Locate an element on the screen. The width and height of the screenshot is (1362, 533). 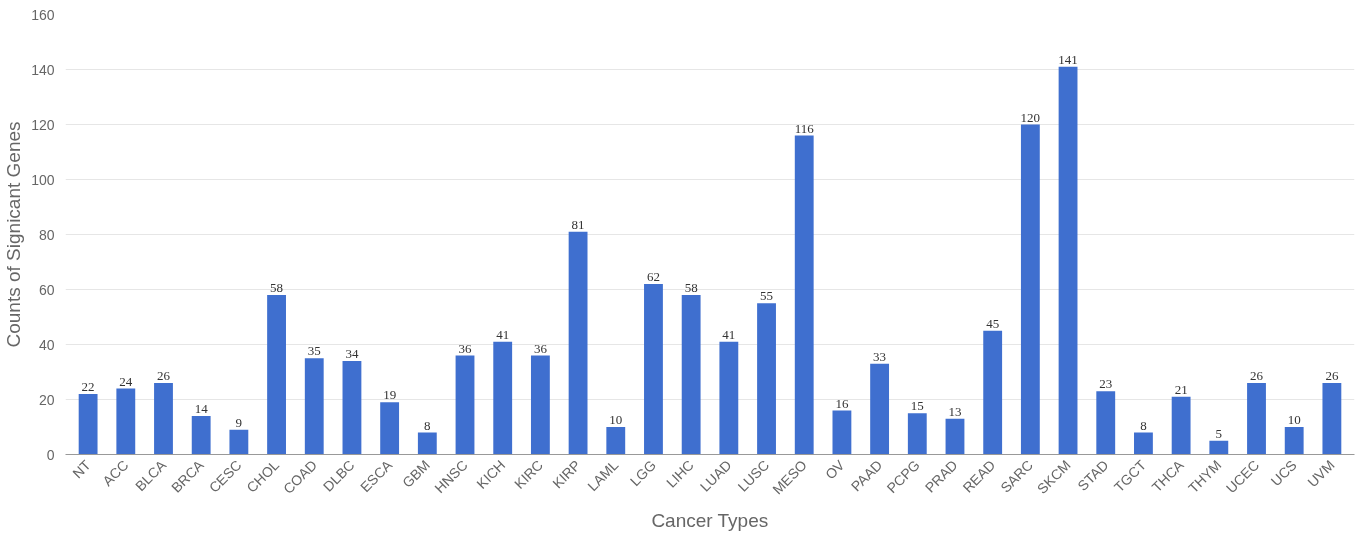
data-label: 45 is located at coordinates (993, 323).